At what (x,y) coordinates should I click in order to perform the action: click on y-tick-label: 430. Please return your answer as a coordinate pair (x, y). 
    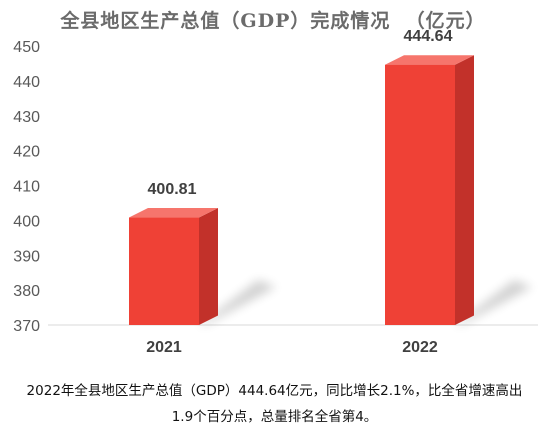
    Looking at the image, I should click on (26, 117).